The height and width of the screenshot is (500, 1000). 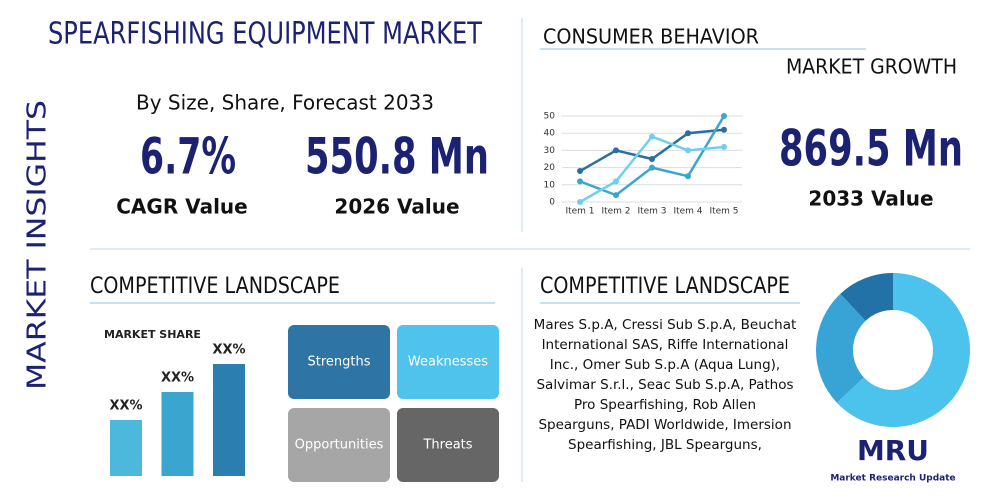 What do you see at coordinates (665, 445) in the screenshot?
I see `company-line: Spearfishing, JBL Spearguns,` at bounding box center [665, 445].